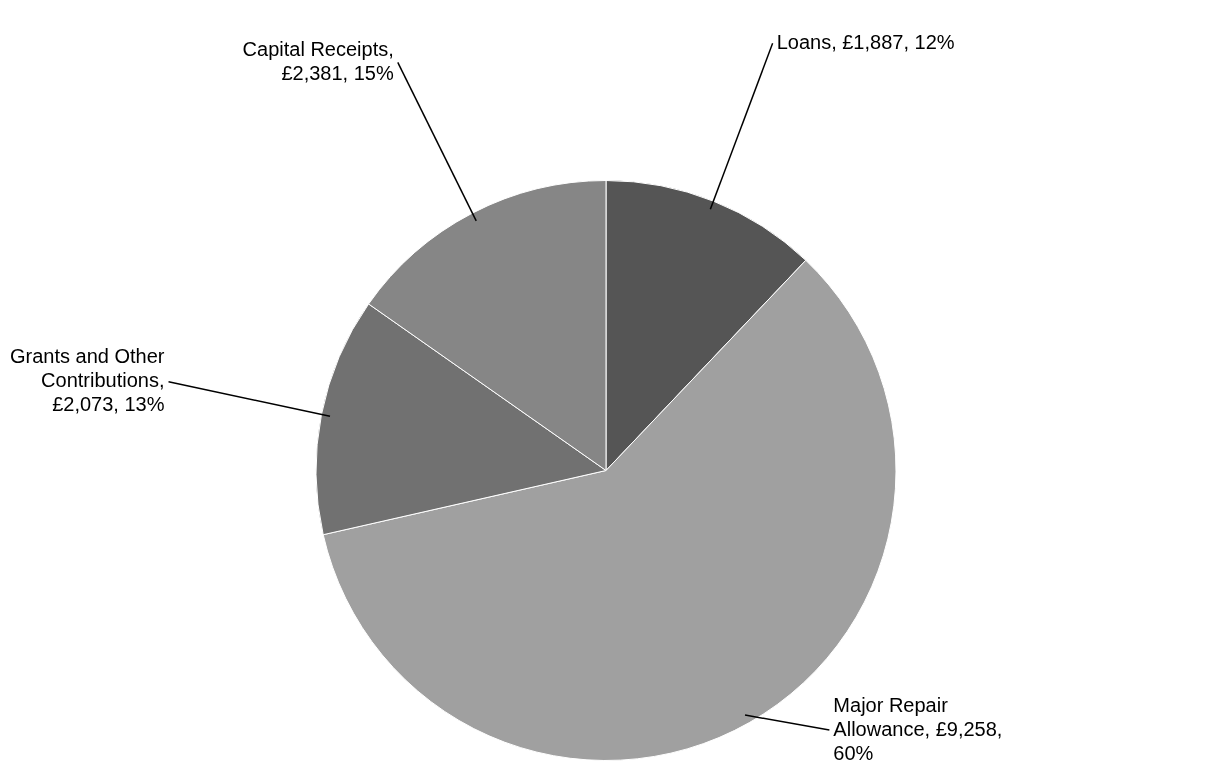  Describe the element at coordinates (318, 60) in the screenshot. I see `slice-label: Capital Receipts, £2,381, 15%` at that location.